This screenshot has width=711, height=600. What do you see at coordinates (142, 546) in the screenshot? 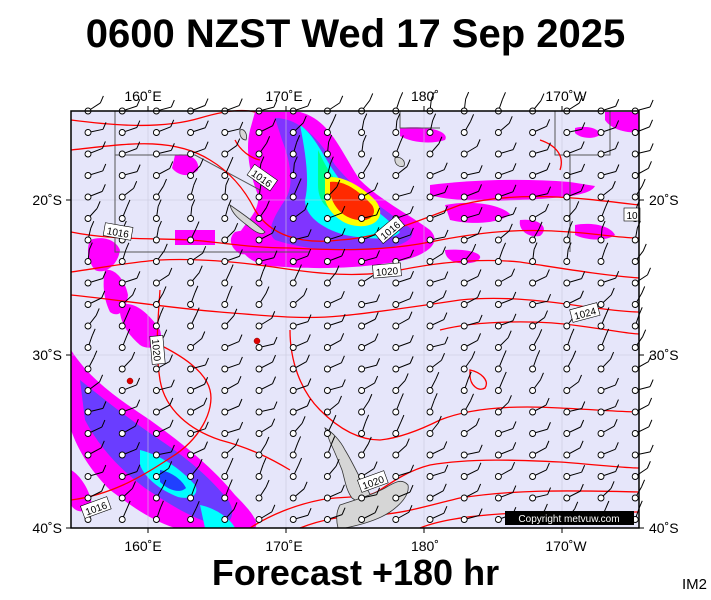
I see `longitude-label-bottom: 160˚E` at bounding box center [142, 546].